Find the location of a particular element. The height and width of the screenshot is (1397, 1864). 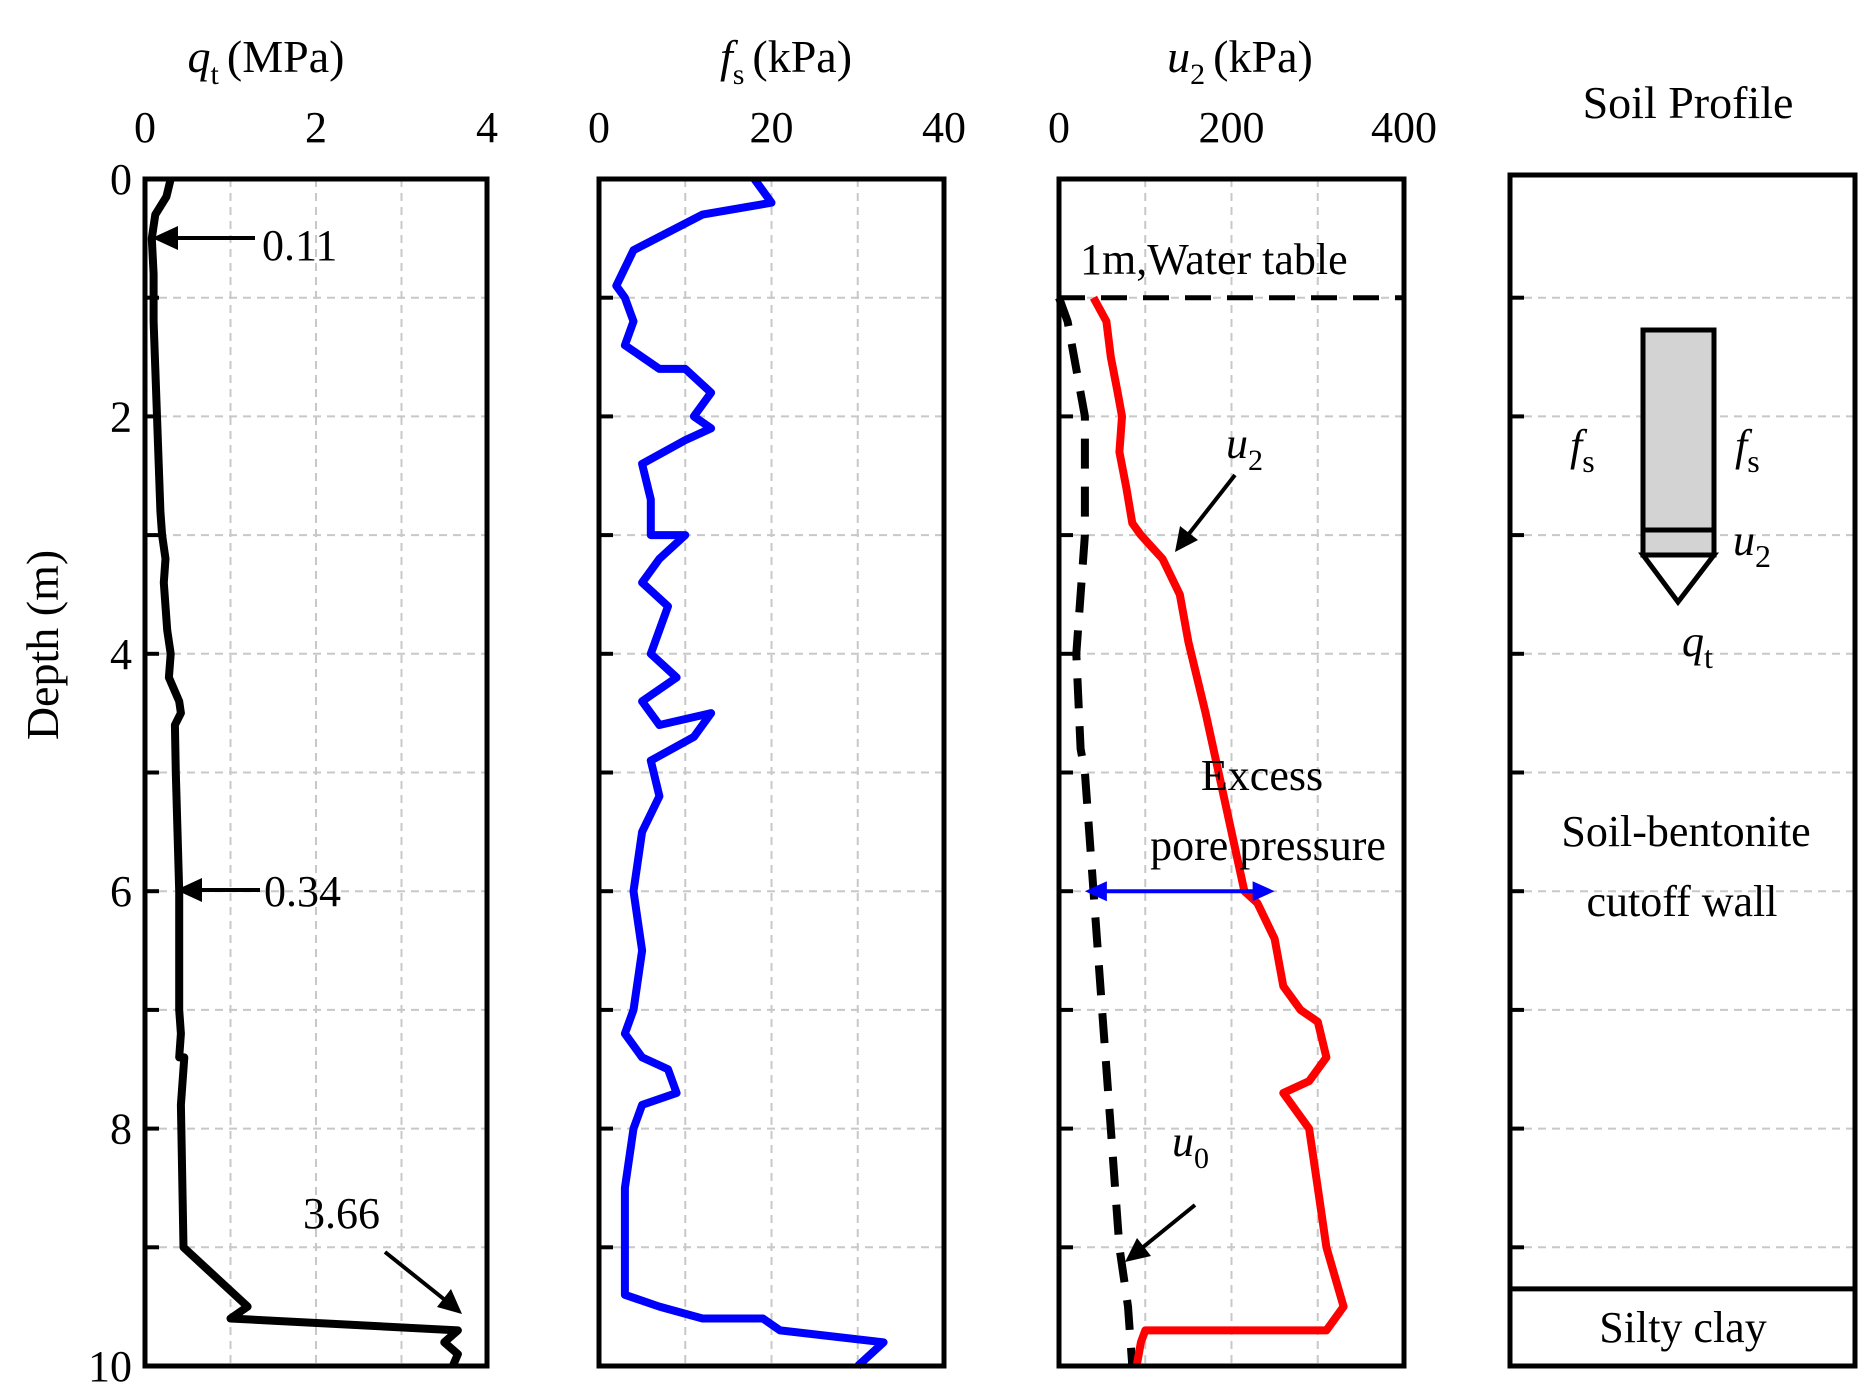

fs-axis-title: fs (kPa) is located at coordinates (786, 61).